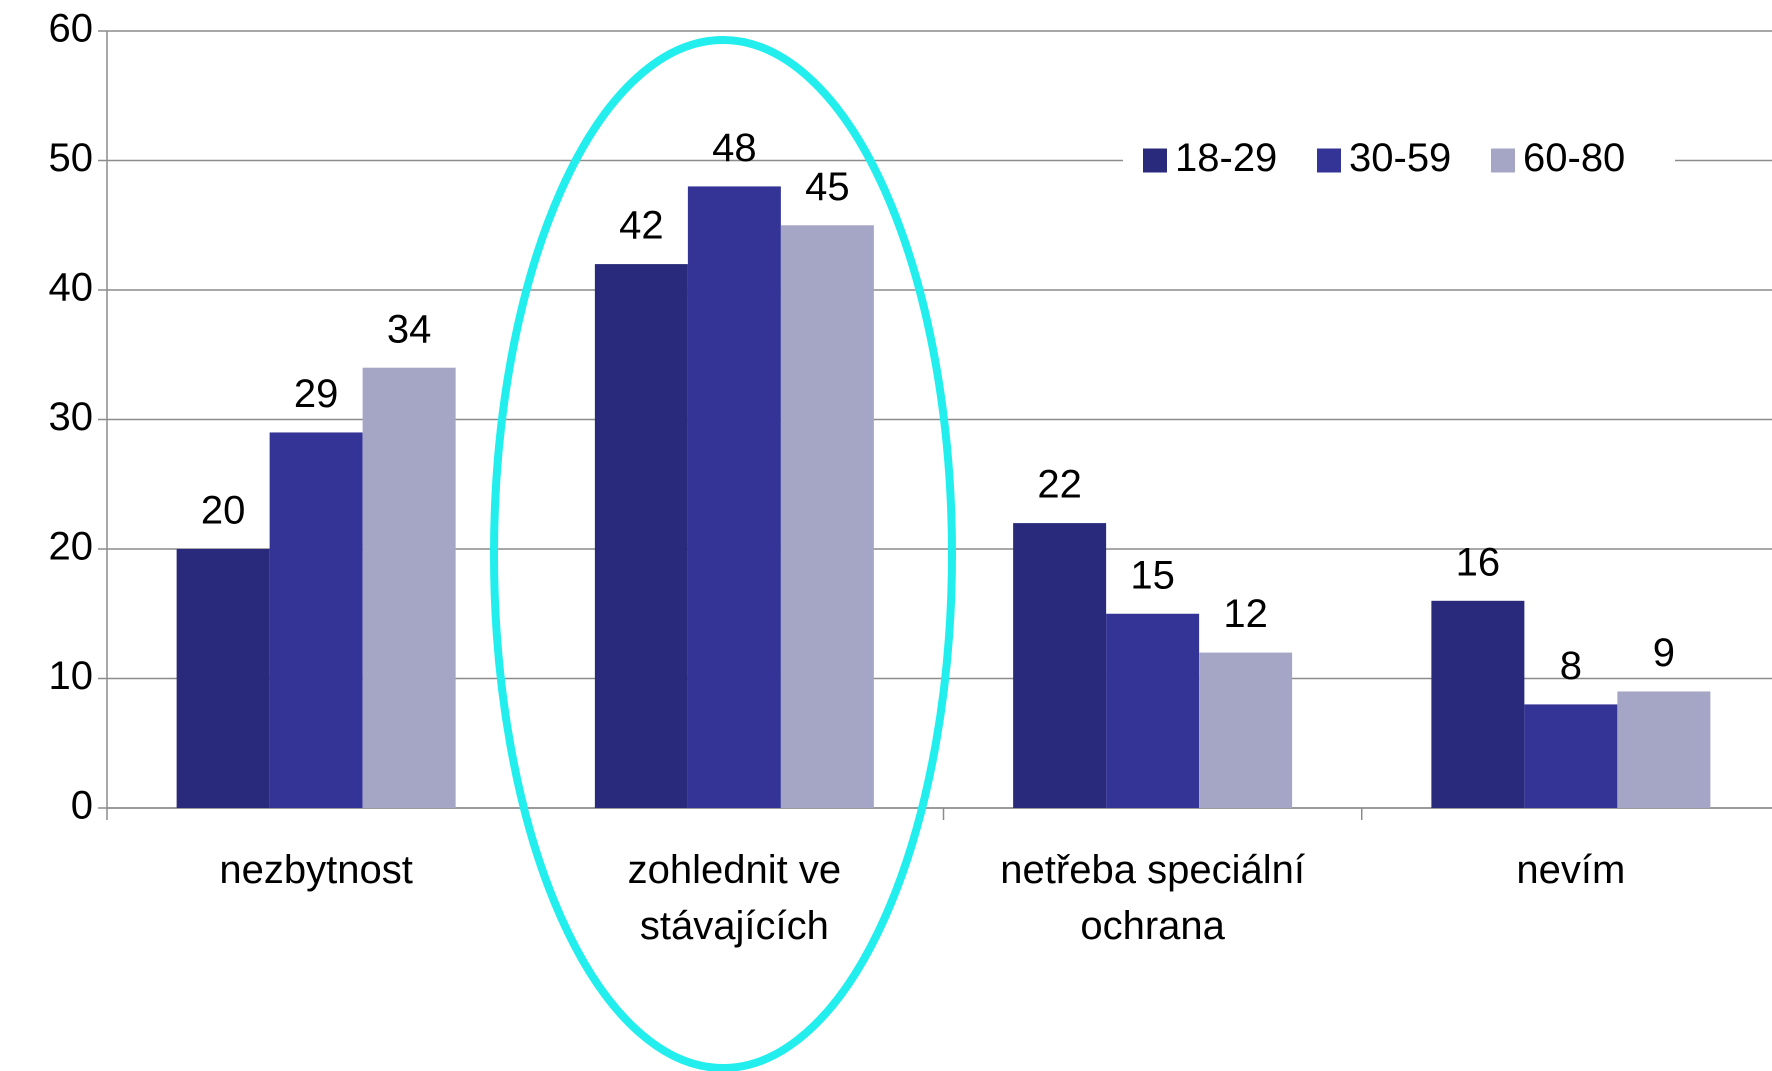  What do you see at coordinates (223, 511) in the screenshot?
I see `data-label: 20` at bounding box center [223, 511].